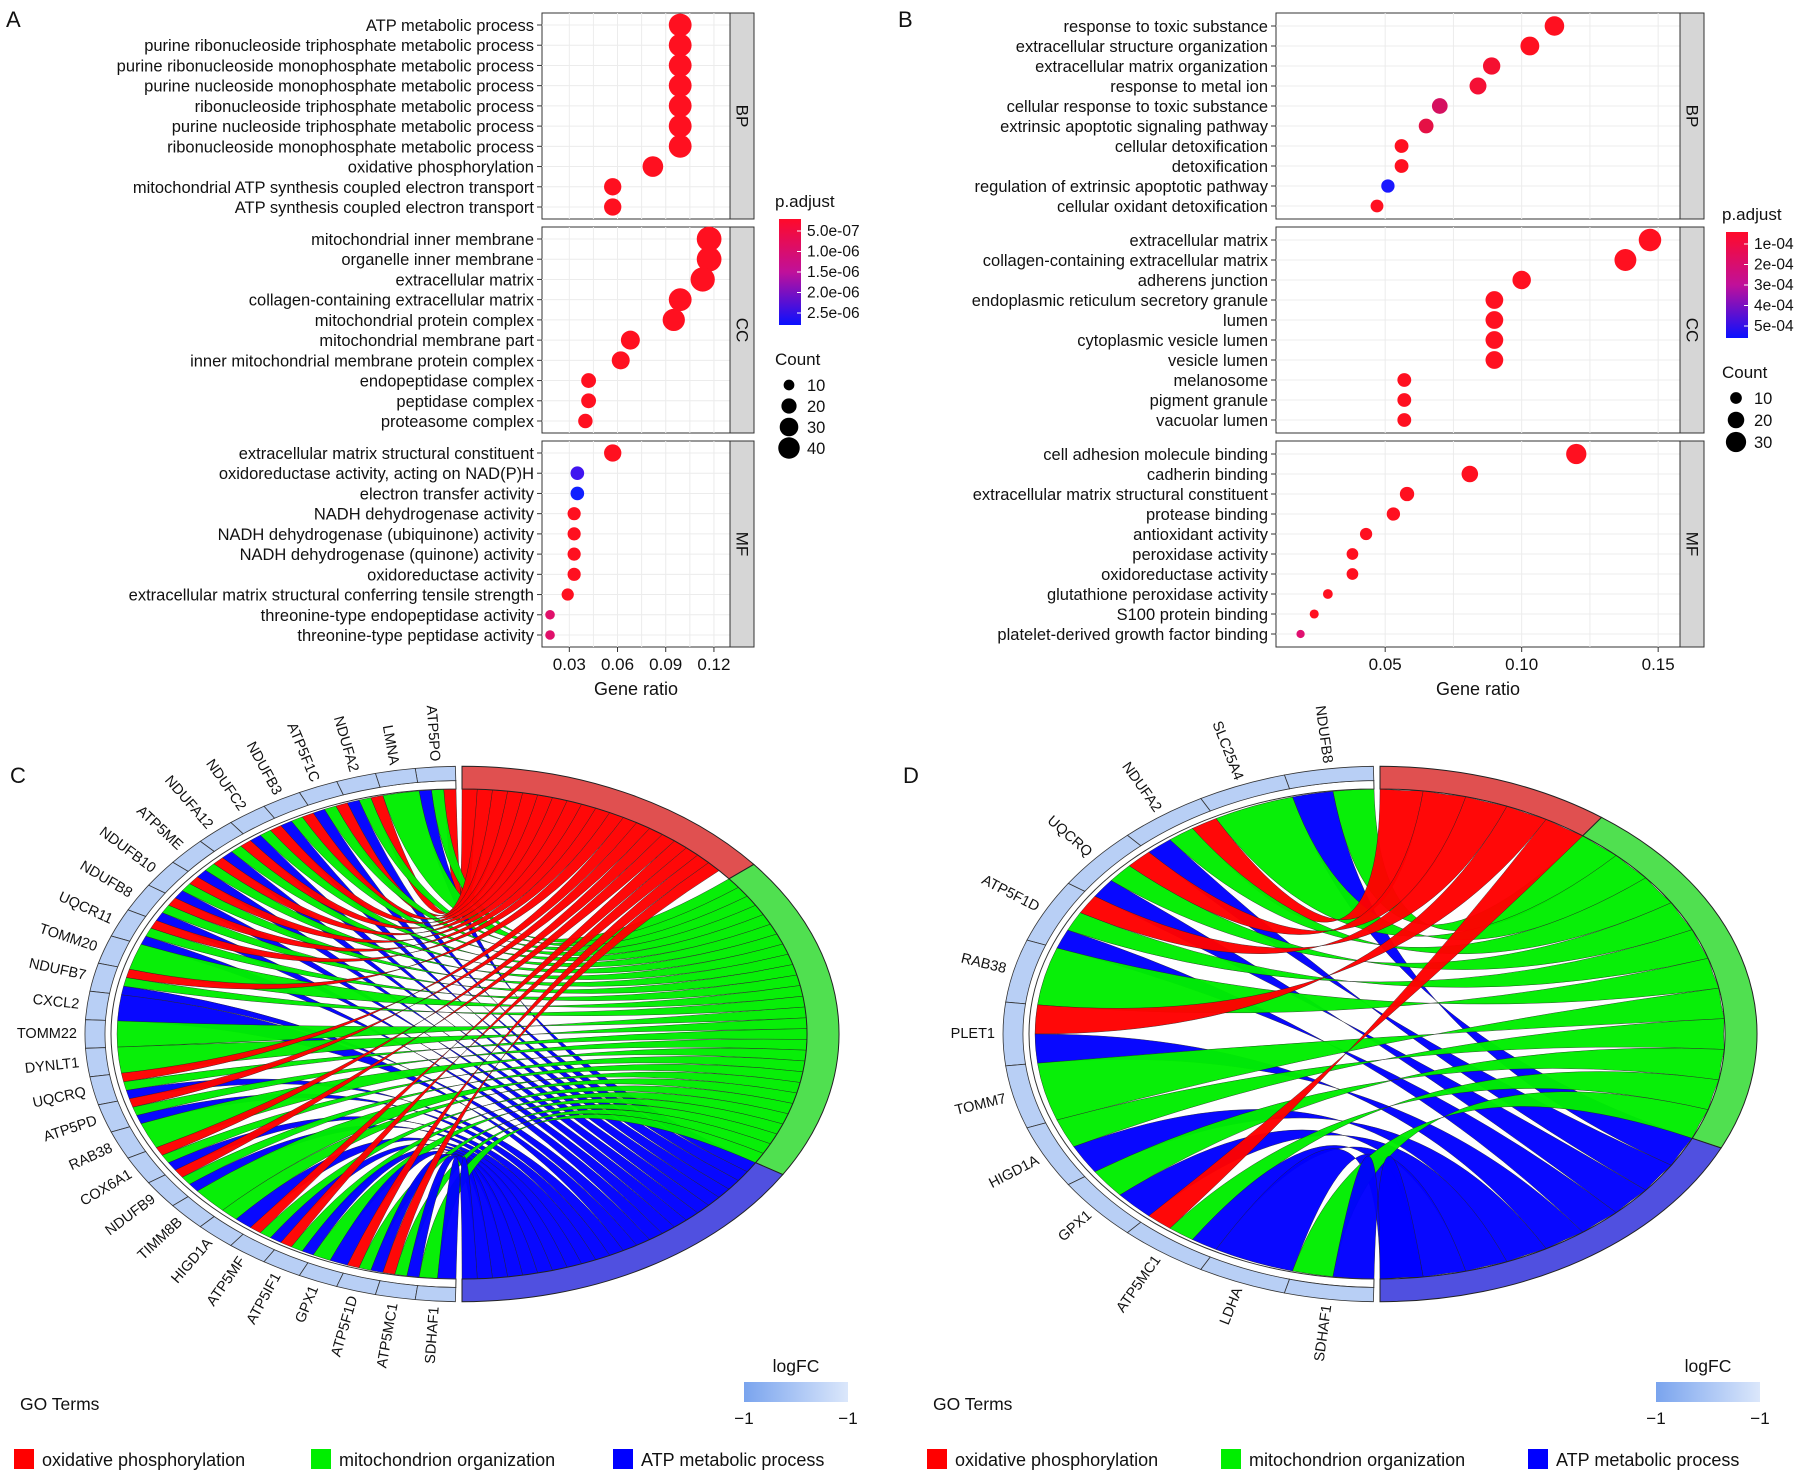  What do you see at coordinates (709, 259) in the screenshot?
I see `panel-a-dot-organelle-inner-membrane` at bounding box center [709, 259].